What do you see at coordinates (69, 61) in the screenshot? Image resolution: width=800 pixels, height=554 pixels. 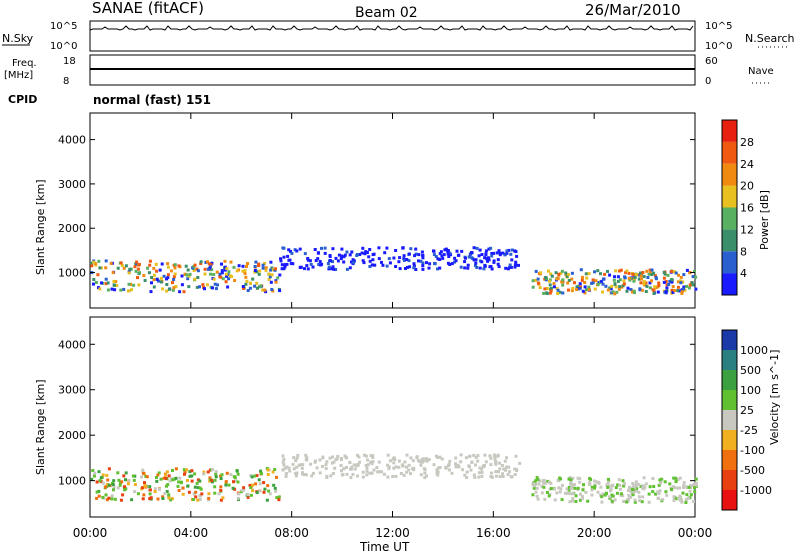 I see `freq-tick-top: 18` at bounding box center [69, 61].